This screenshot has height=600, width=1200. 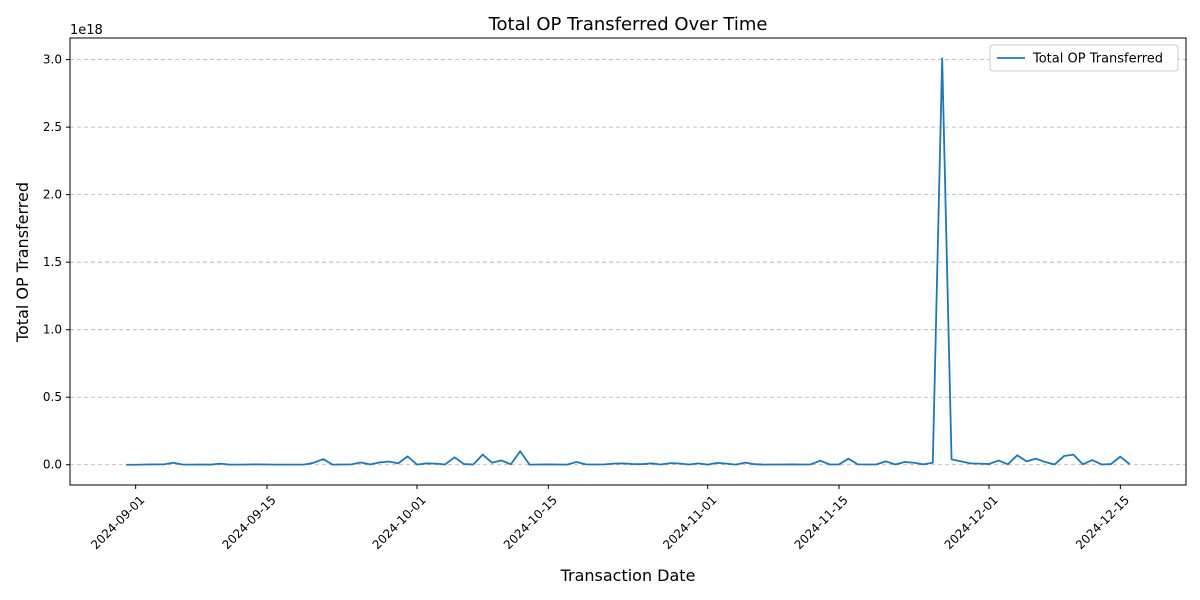 I want to click on y-tick-label: 0.5, so click(x=52, y=397).